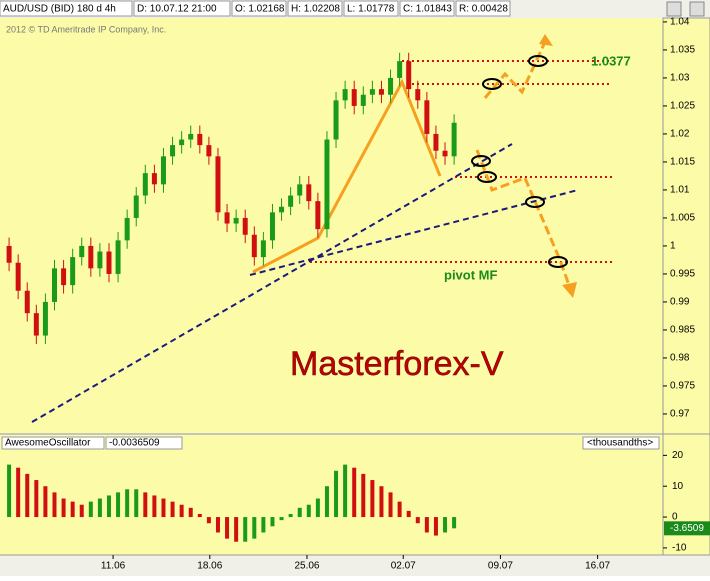  Describe the element at coordinates (397, 364) in the screenshot. I see `brand: Masterforex-V` at that location.